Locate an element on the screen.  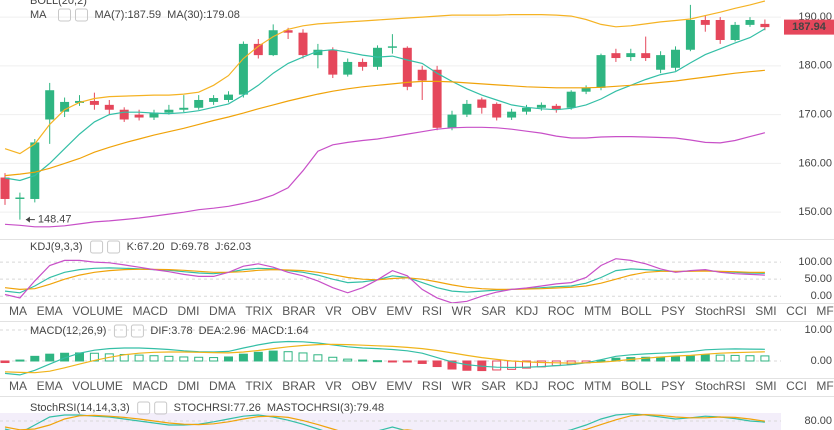
y-tick-label: 180.00 is located at coordinates (815, 66).